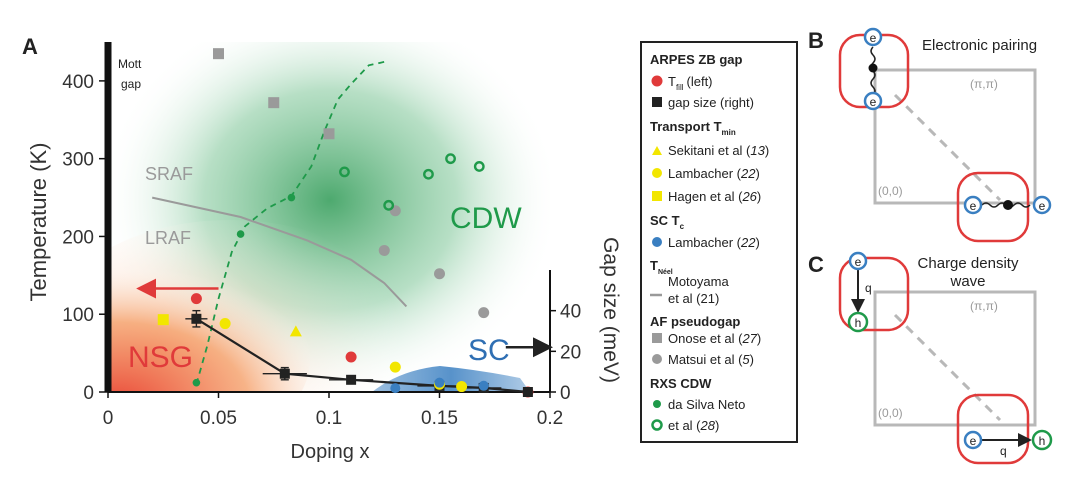 The width and height of the screenshot is (1080, 489). What do you see at coordinates (984, 306) in the screenshot?
I see `corner-pipi-c: (π,π)` at bounding box center [984, 306].